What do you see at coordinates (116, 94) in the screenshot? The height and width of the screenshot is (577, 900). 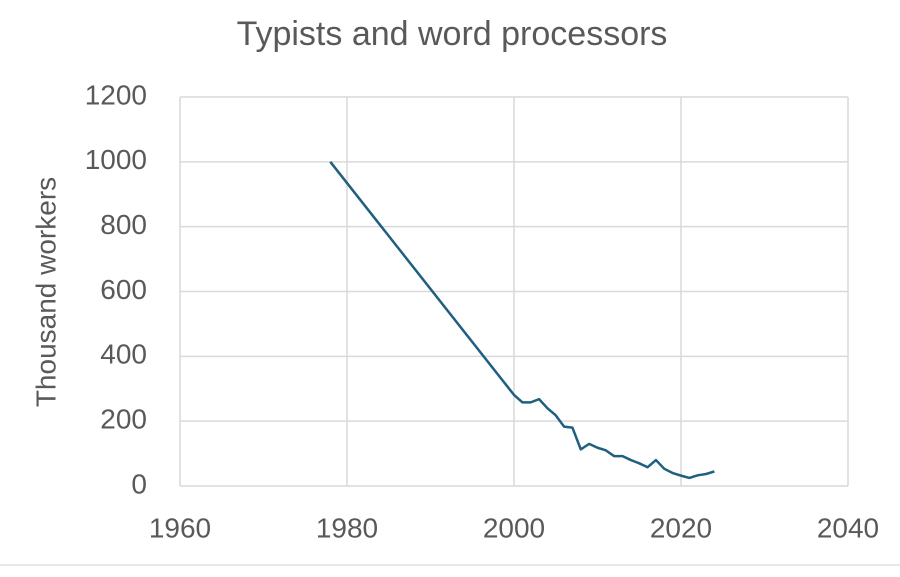 I see `y-tick-label: 1200` at bounding box center [116, 94].